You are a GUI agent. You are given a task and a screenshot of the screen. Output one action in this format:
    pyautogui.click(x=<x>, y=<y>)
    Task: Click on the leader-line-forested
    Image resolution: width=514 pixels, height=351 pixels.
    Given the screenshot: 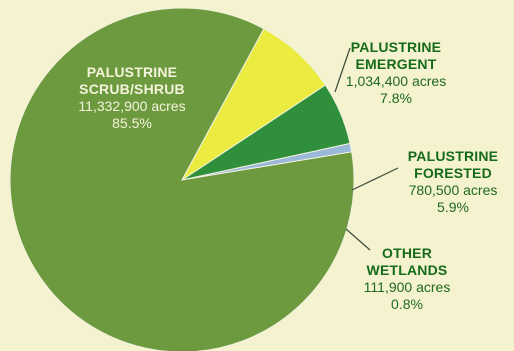 What is the action you would take?
    pyautogui.click(x=375, y=179)
    